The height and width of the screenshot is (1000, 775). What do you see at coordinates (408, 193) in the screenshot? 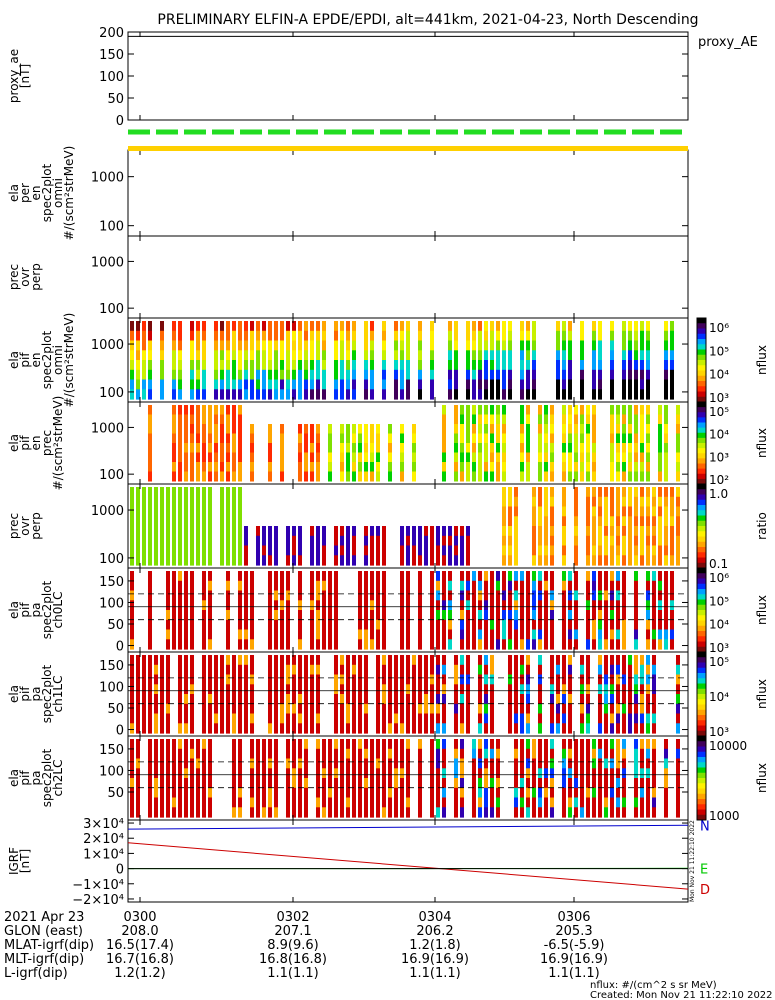
I see `panel-frame` at bounding box center [408, 193].